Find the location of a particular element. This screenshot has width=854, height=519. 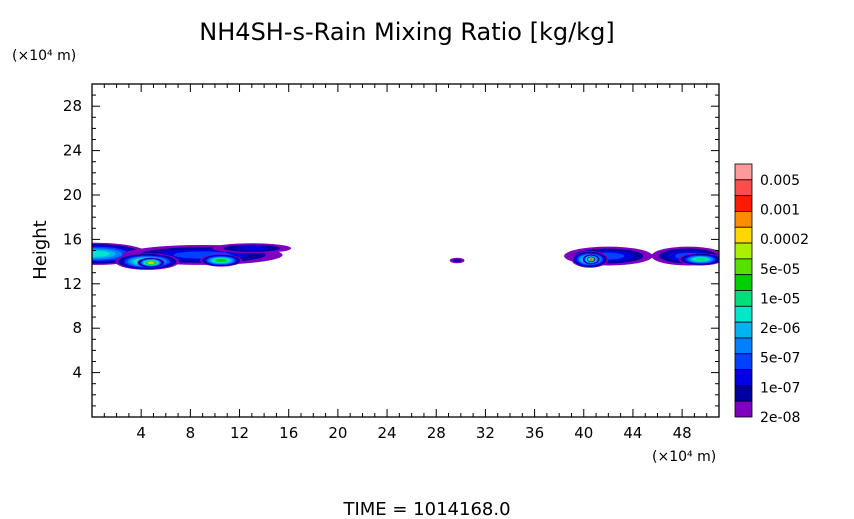

colorbar-label: 1e-07 is located at coordinates (780, 388).